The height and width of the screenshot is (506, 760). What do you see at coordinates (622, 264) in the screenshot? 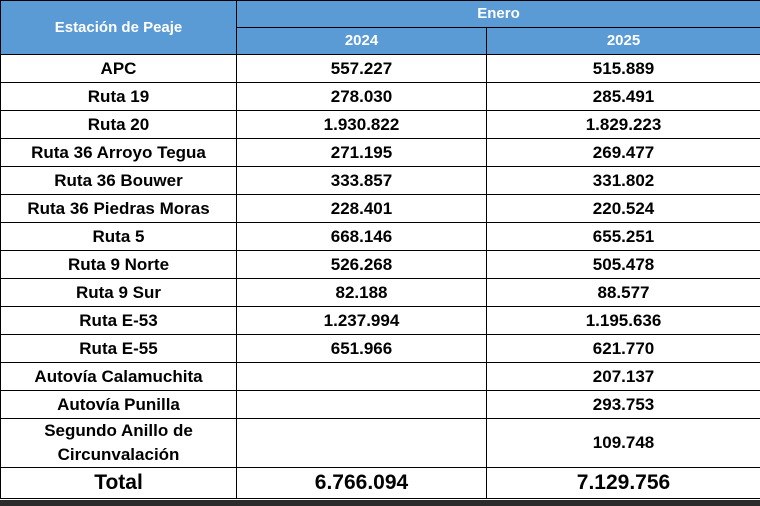
I see `value-cell: 505.478` at bounding box center [622, 264].